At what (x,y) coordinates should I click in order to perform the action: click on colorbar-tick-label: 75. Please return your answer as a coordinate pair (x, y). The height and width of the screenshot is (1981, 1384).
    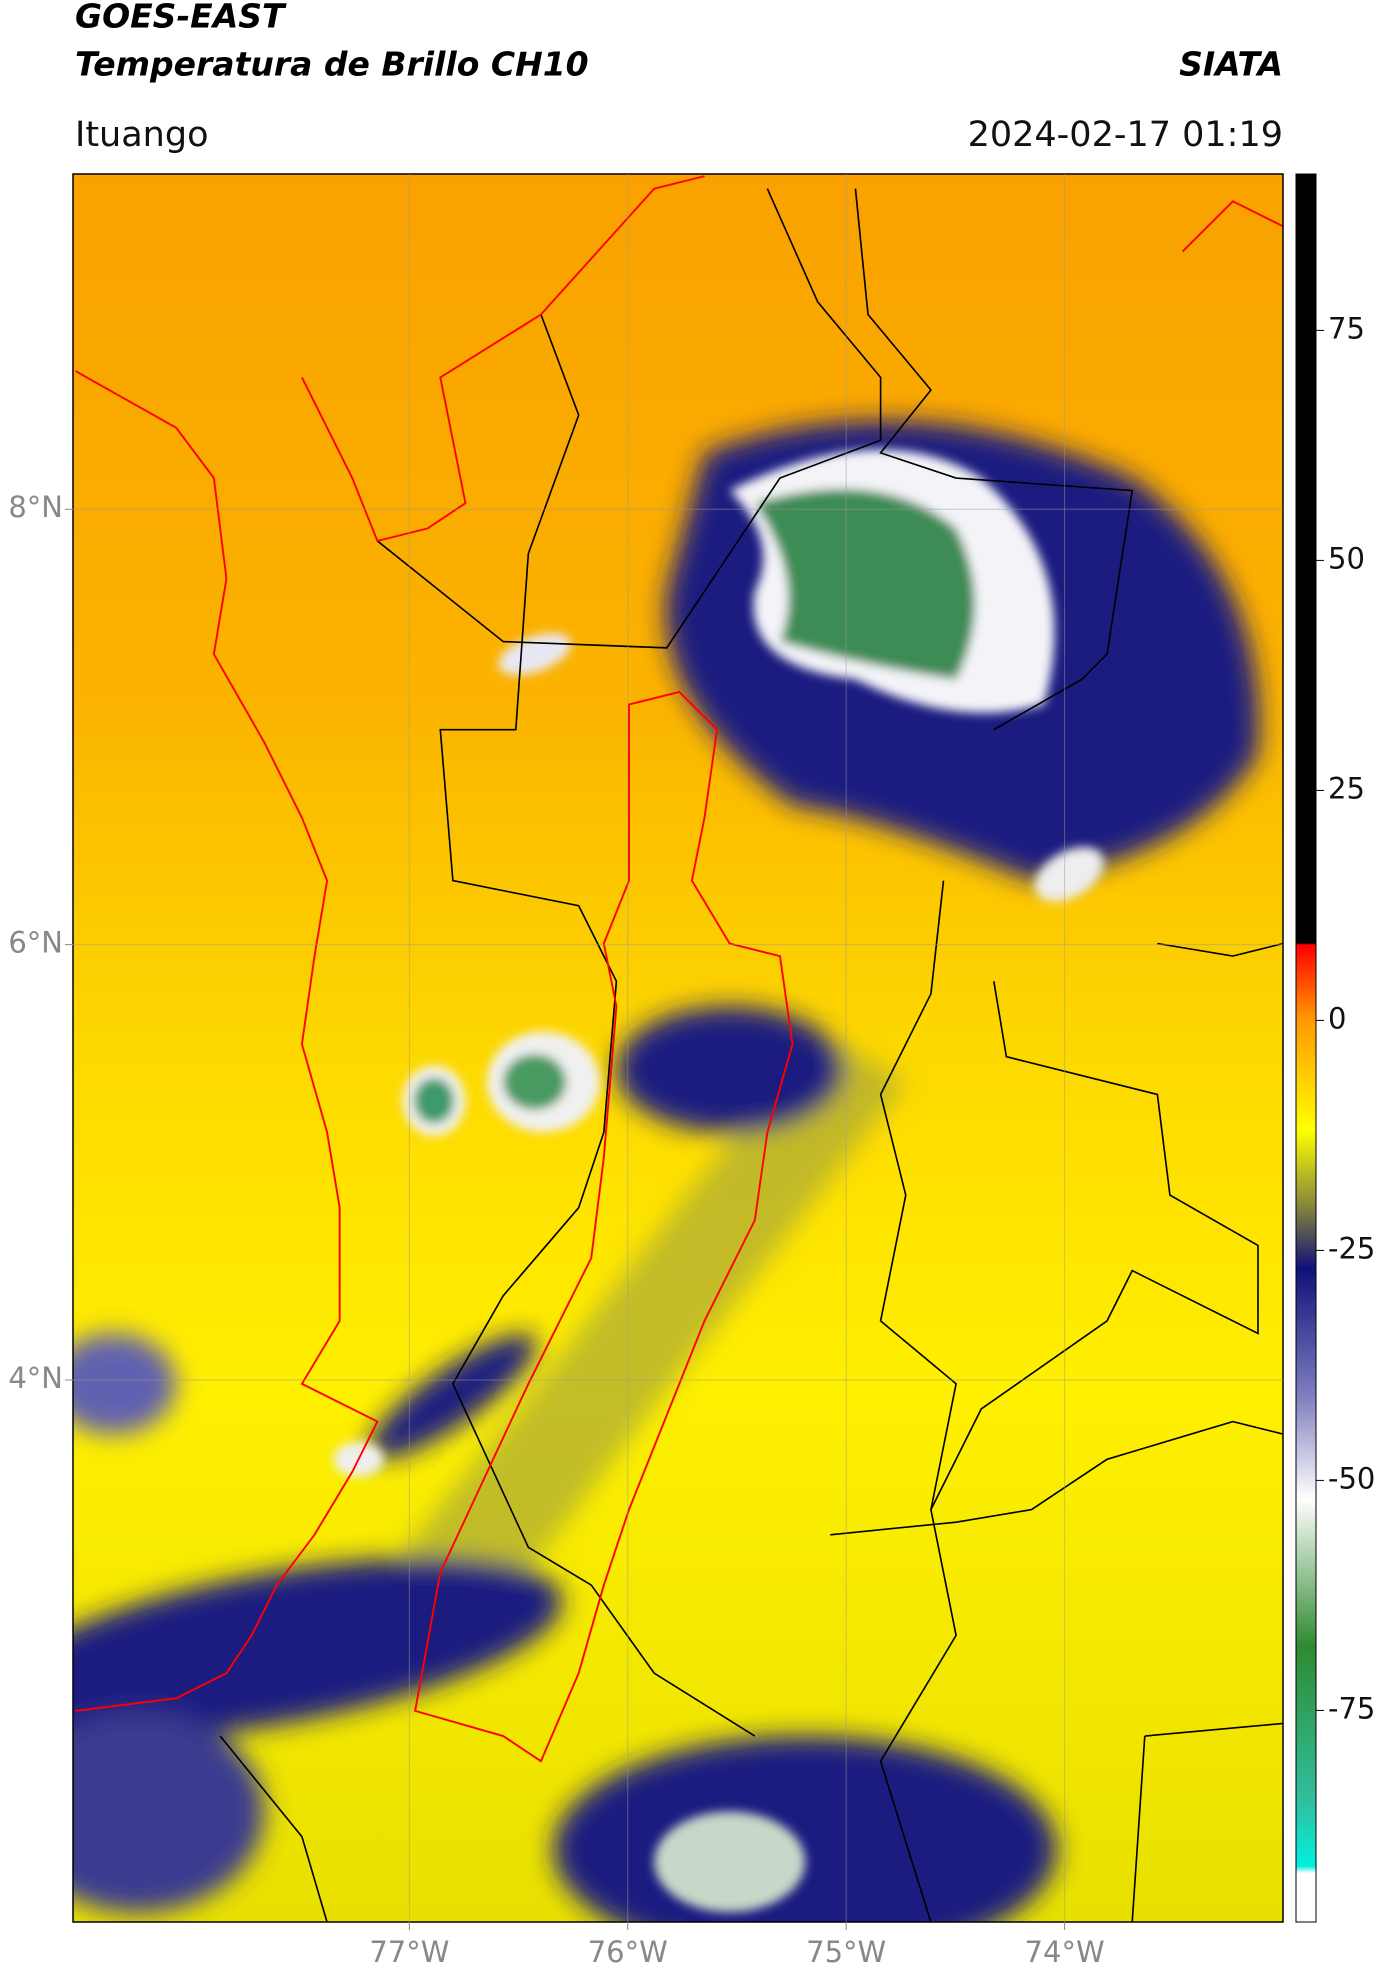
    Looking at the image, I should click on (1346, 328).